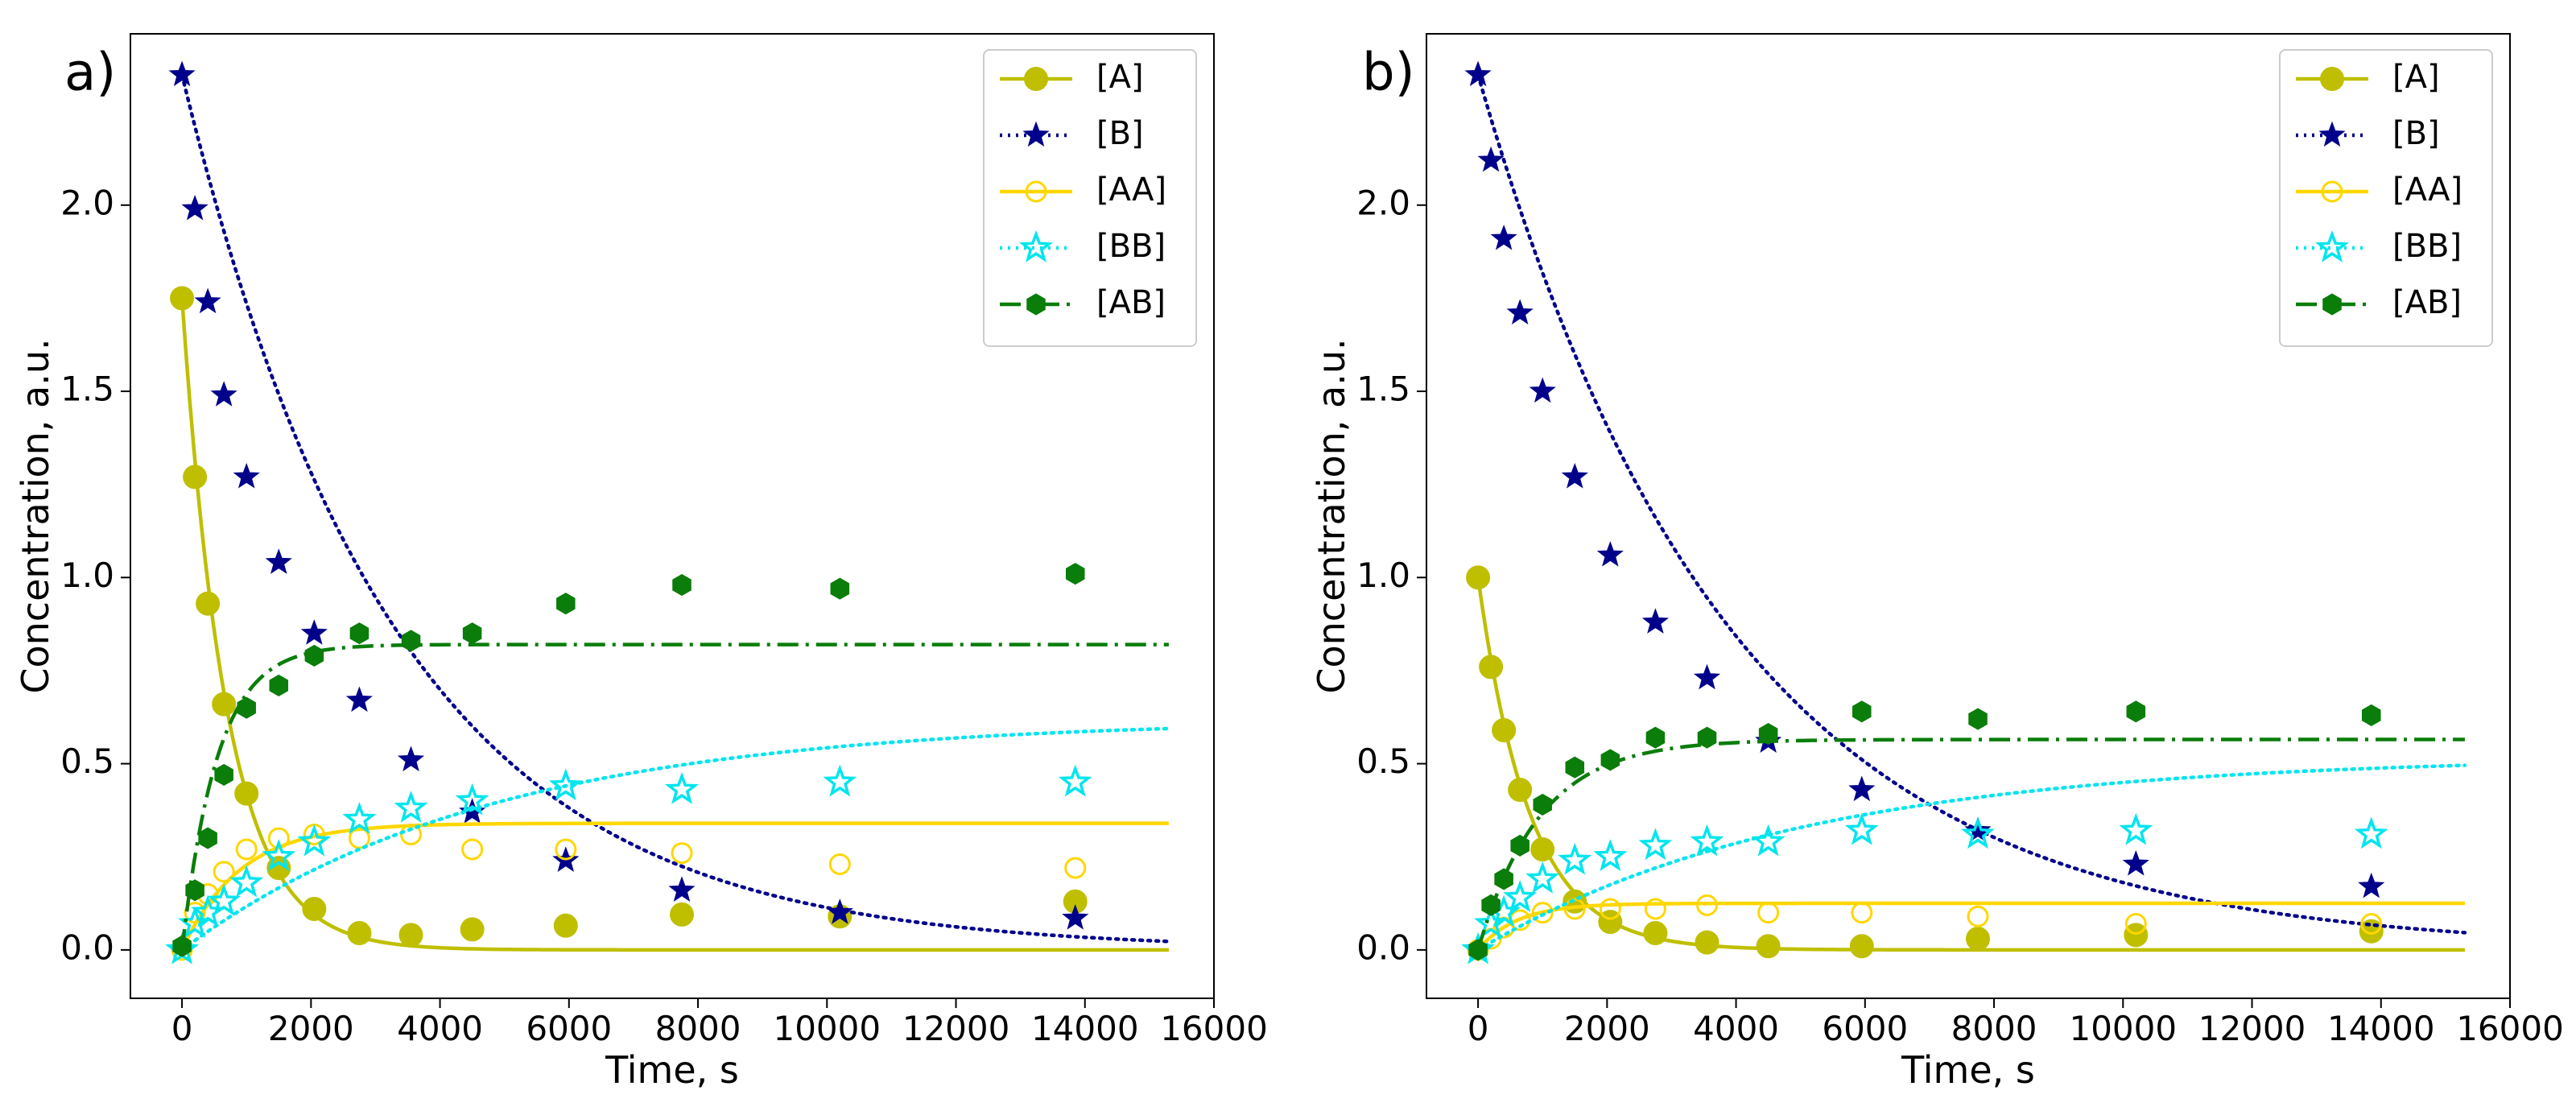  What do you see at coordinates (87, 389) in the screenshot?
I see `y-tick-label: 1.5` at bounding box center [87, 389].